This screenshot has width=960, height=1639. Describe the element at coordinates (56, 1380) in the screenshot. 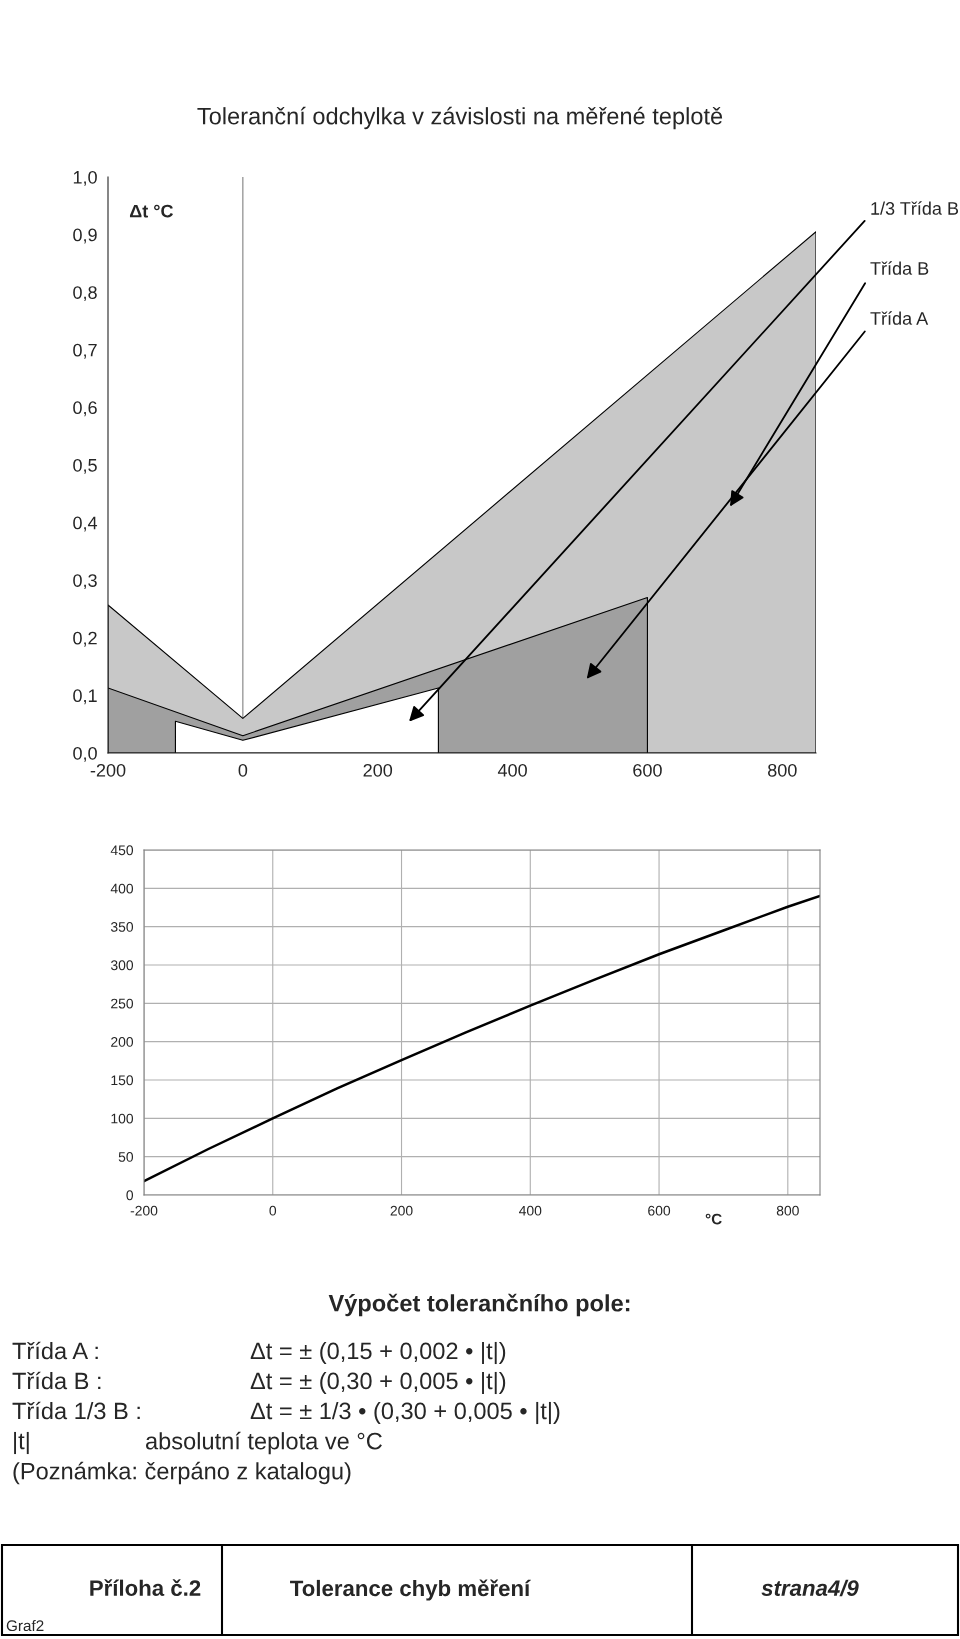

I see `text: Třída B :` at that location.